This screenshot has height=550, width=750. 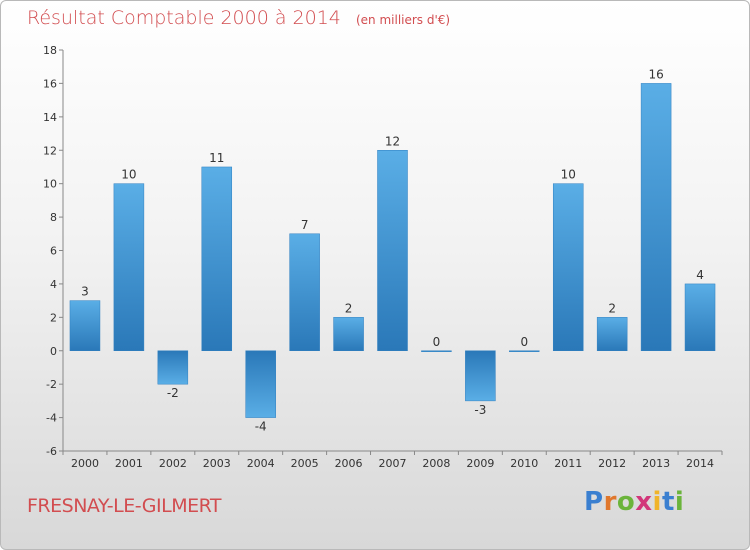 What do you see at coordinates (85, 325) in the screenshot?
I see `bar-2000` at bounding box center [85, 325].